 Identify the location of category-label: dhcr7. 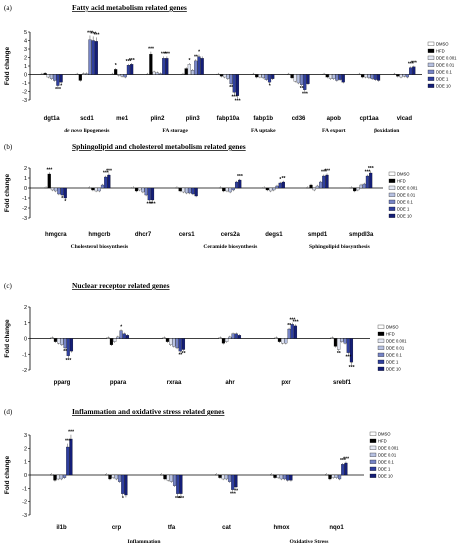
(143, 235).